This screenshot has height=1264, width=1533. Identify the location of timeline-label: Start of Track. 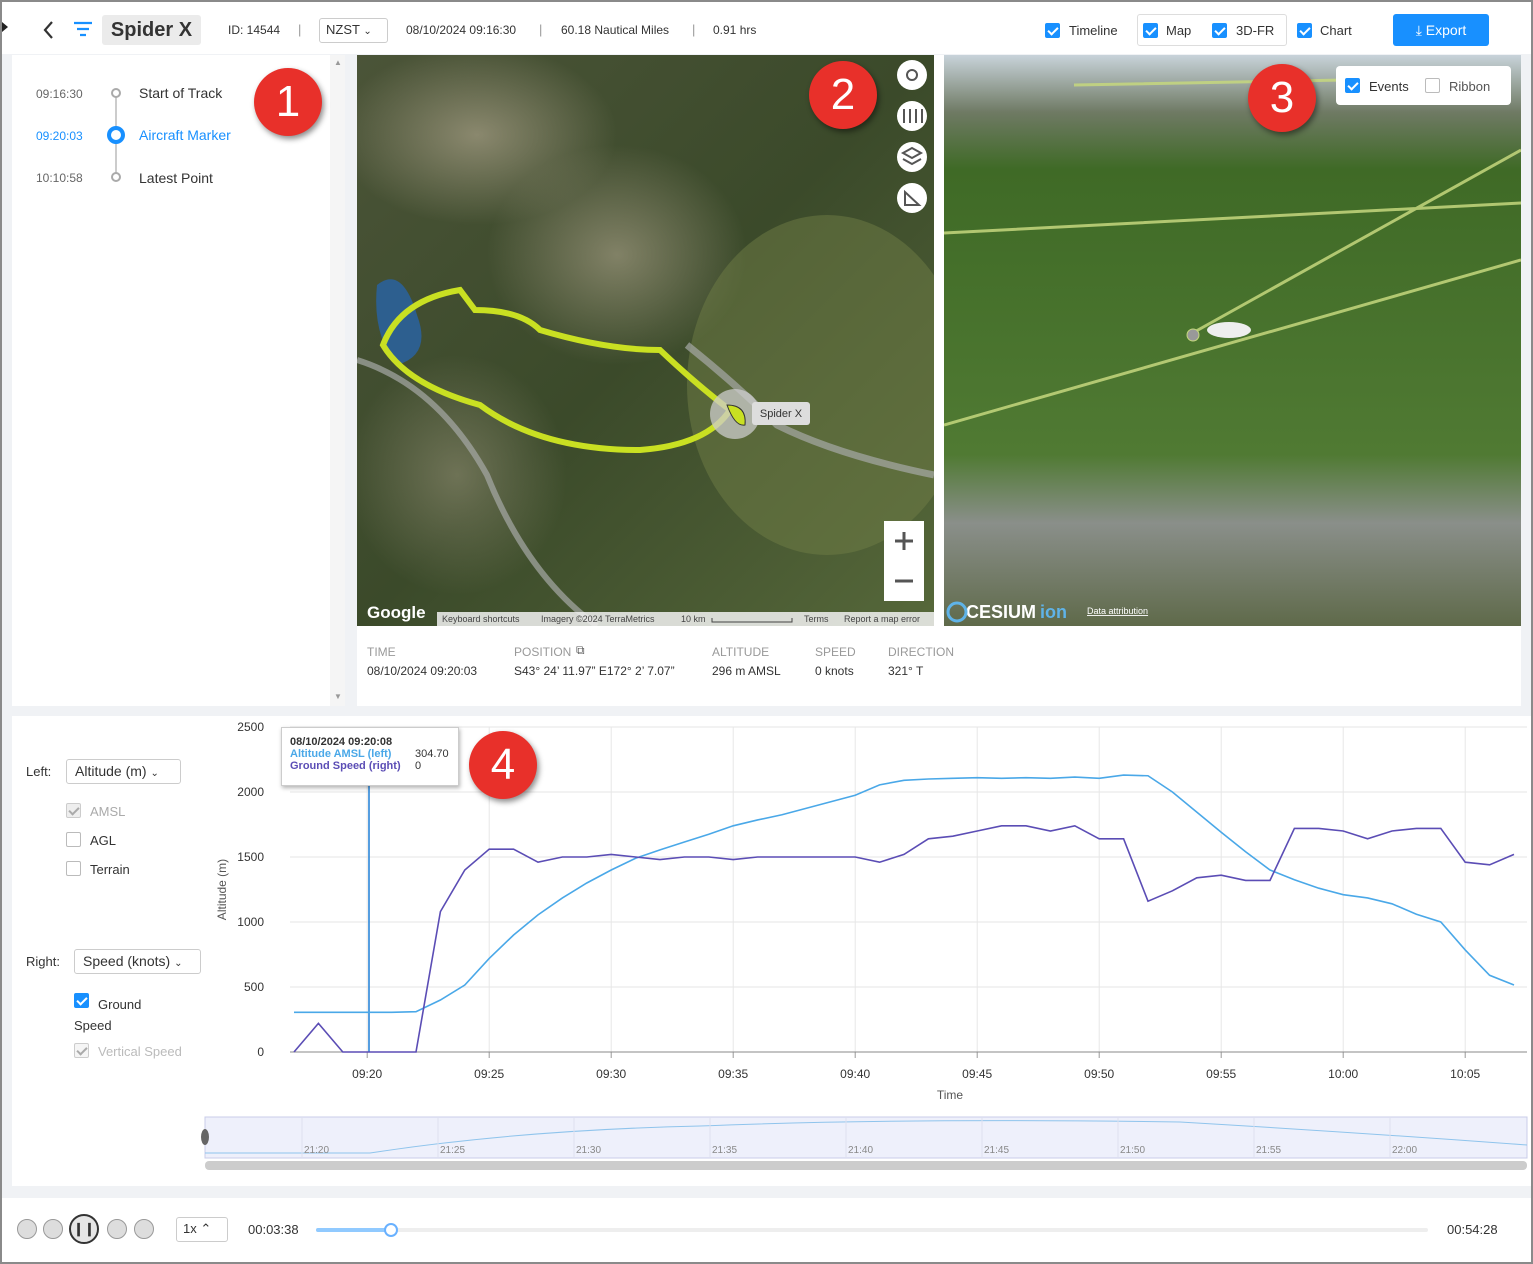
(181, 93).